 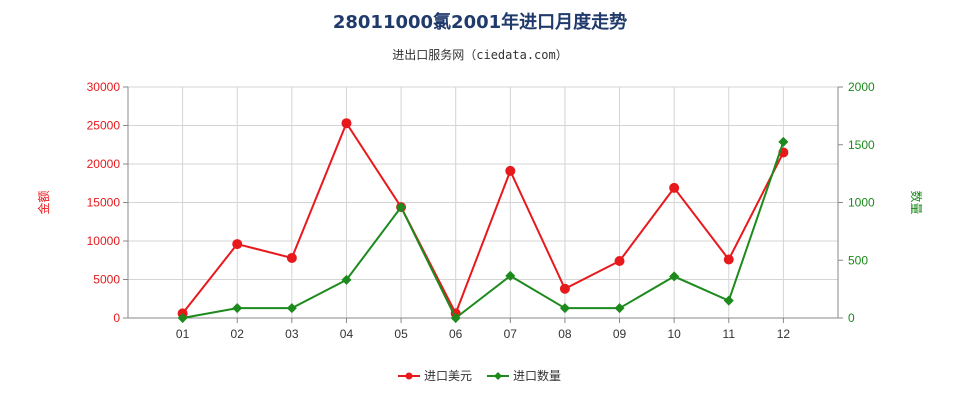 I want to click on x-tick-label: 10, so click(x=674, y=334).